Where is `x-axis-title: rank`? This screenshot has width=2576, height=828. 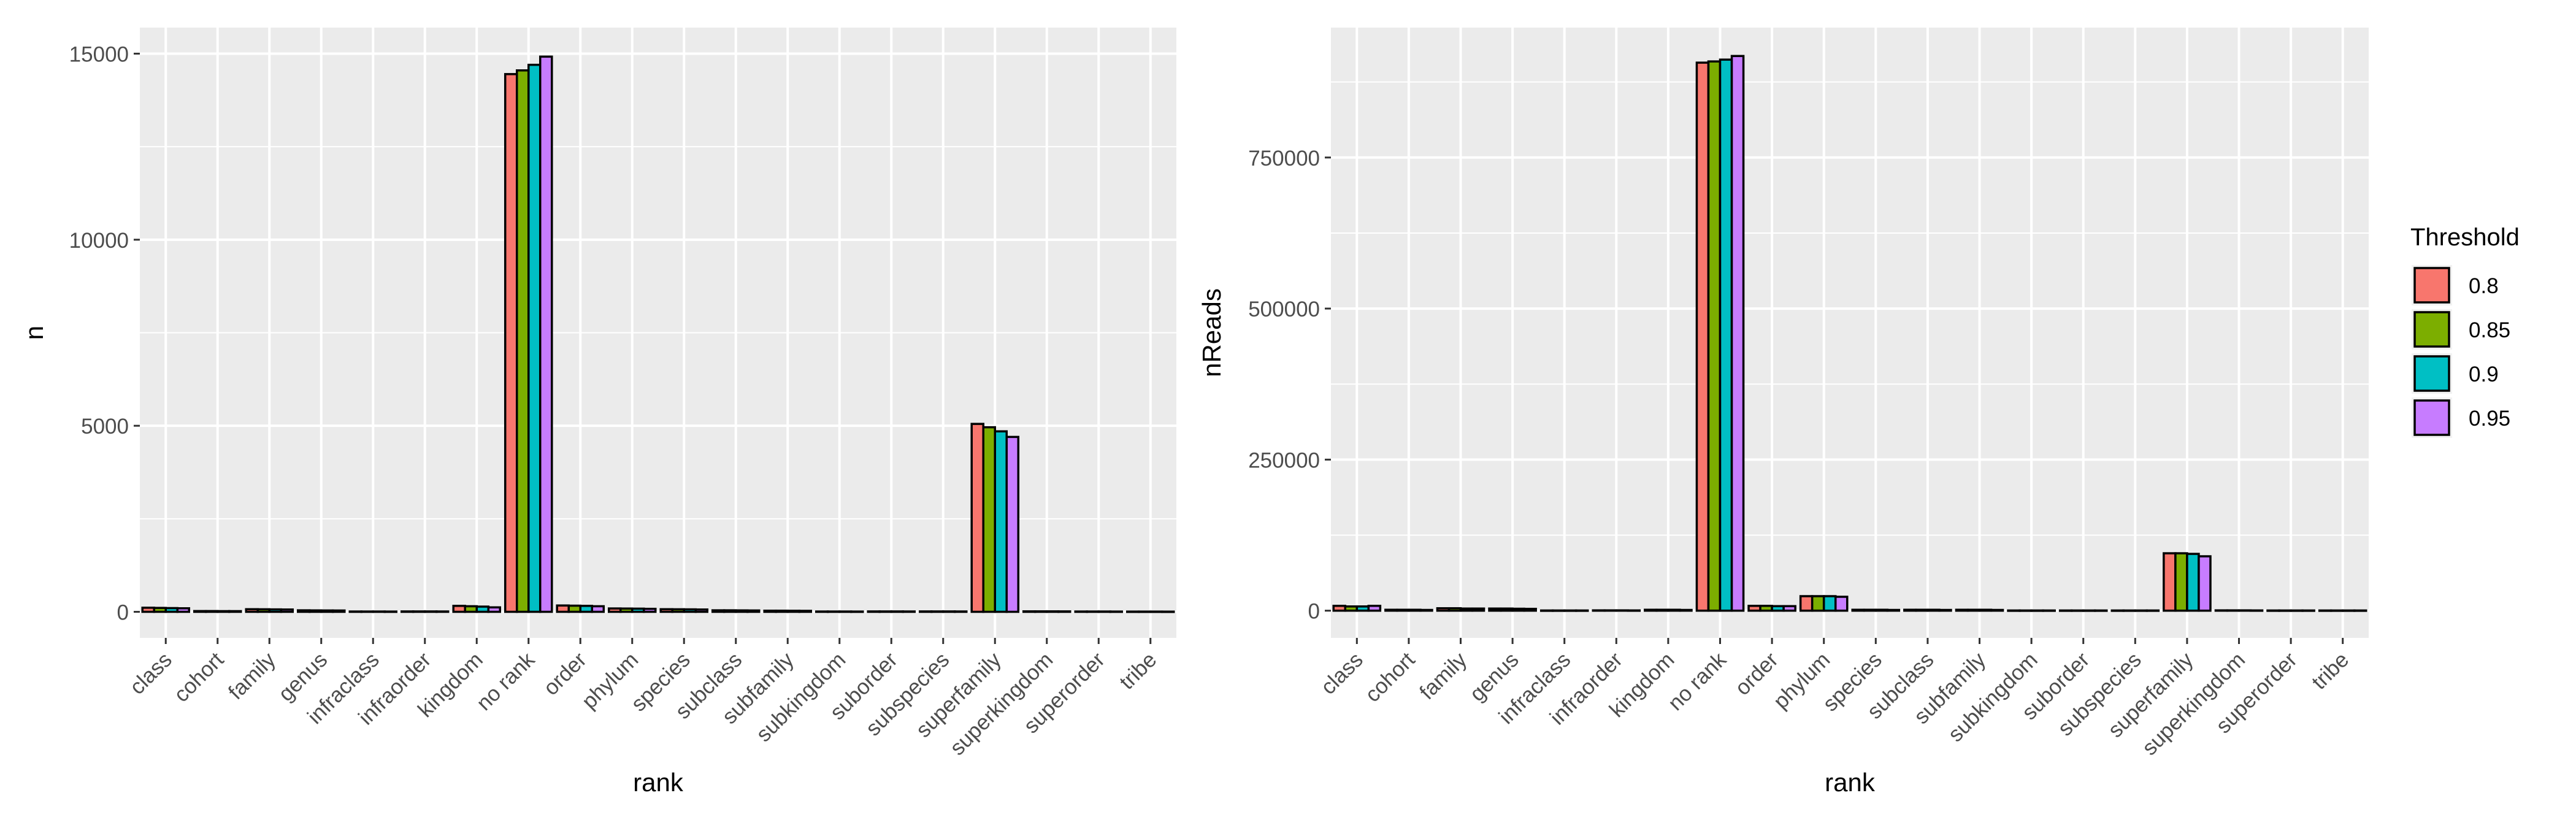
x-axis-title: rank is located at coordinates (658, 782).